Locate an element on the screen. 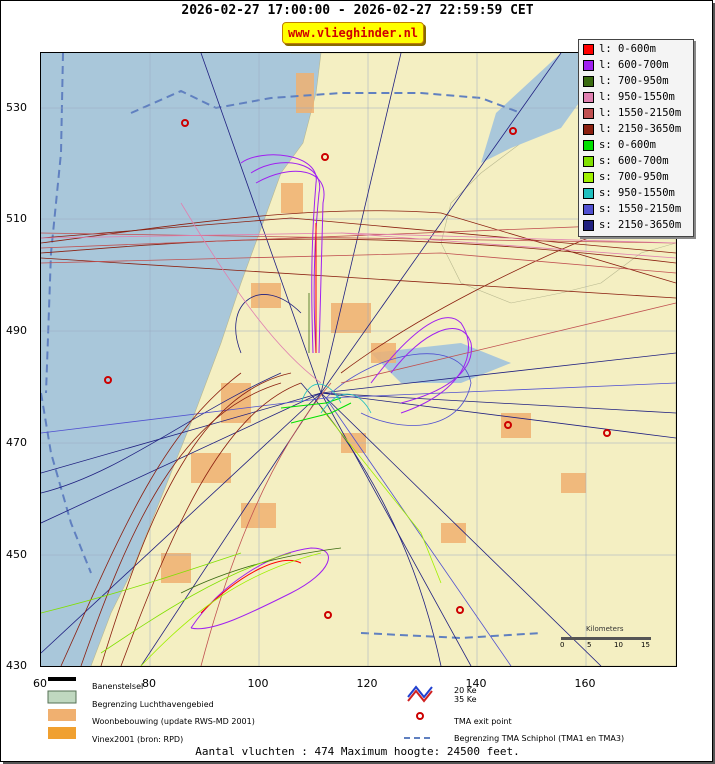  legend-label: l: 0-600m is located at coordinates (627, 49).